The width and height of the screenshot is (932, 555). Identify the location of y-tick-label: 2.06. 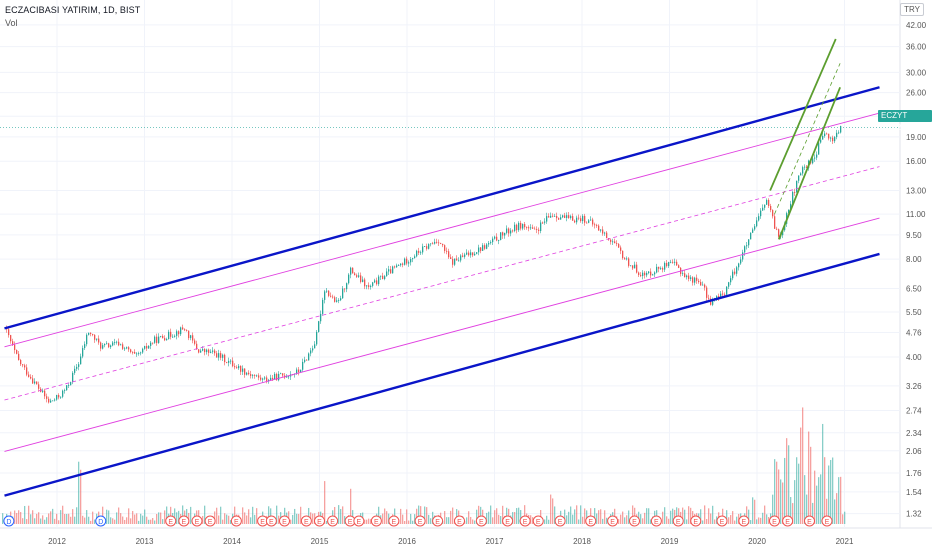
(914, 451).